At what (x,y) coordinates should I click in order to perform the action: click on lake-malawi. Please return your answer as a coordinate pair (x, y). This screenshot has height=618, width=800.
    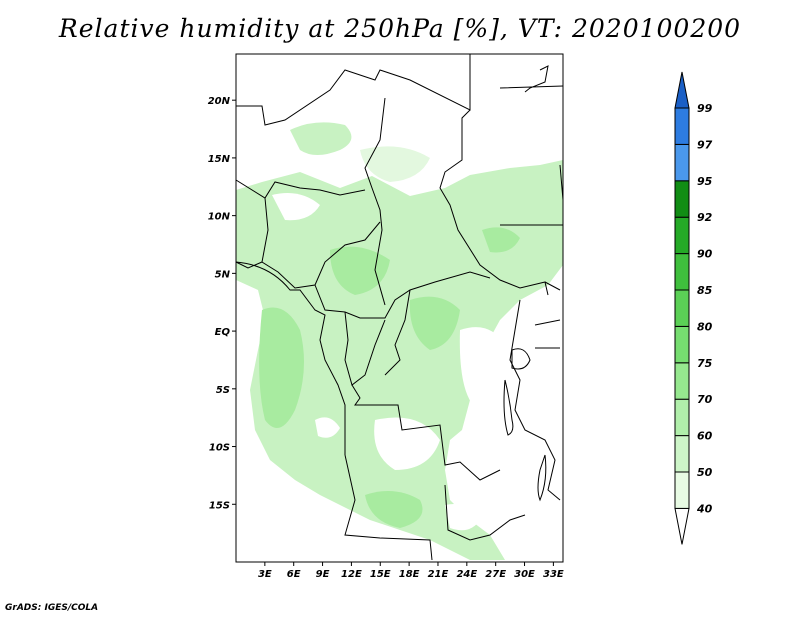
    Looking at the image, I should click on (542, 478).